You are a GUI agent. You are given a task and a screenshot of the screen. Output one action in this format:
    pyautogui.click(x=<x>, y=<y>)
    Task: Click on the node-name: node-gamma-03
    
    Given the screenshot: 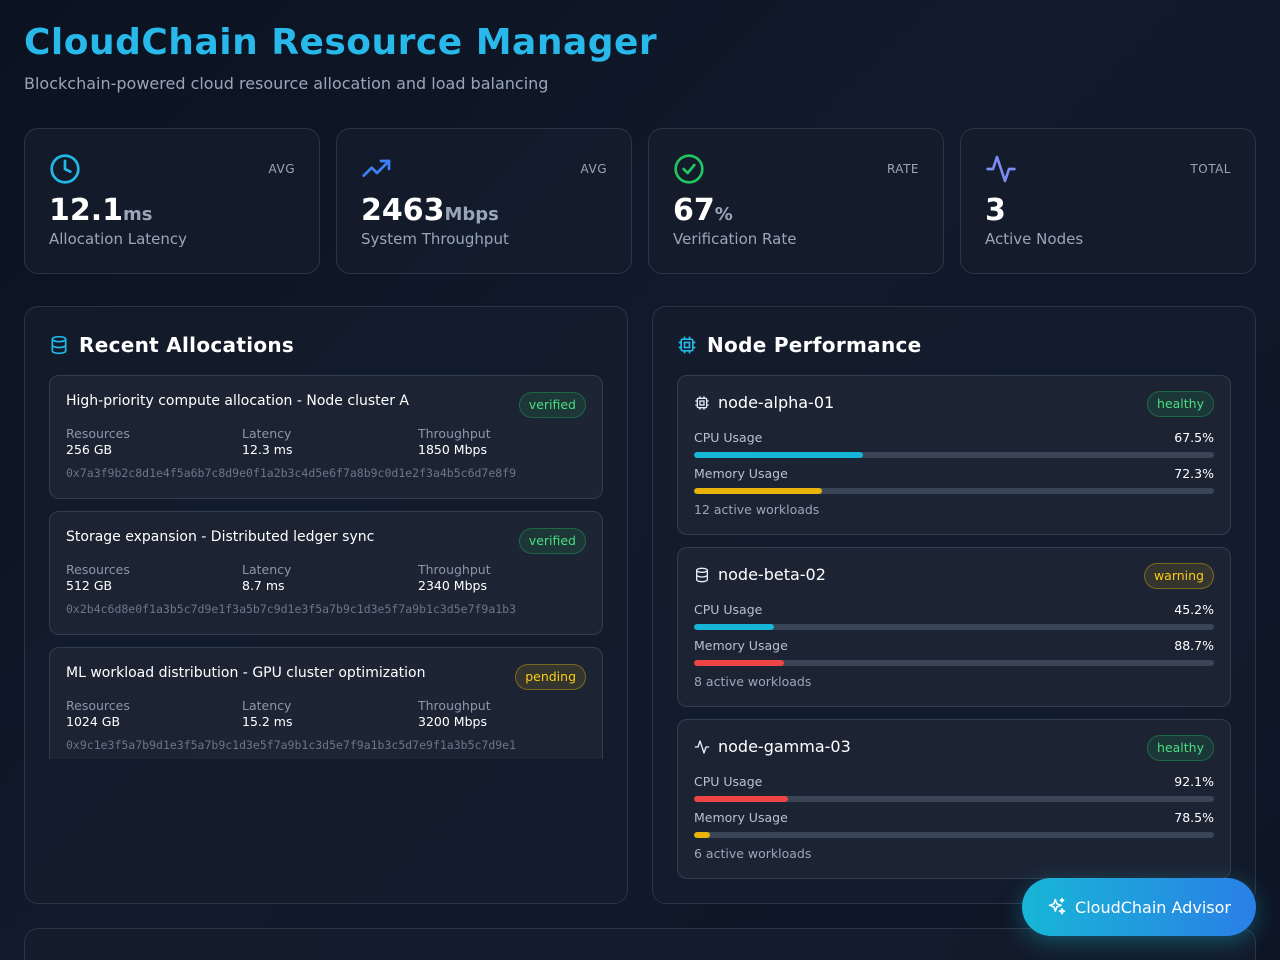 What is the action you would take?
    pyautogui.click(x=784, y=746)
    